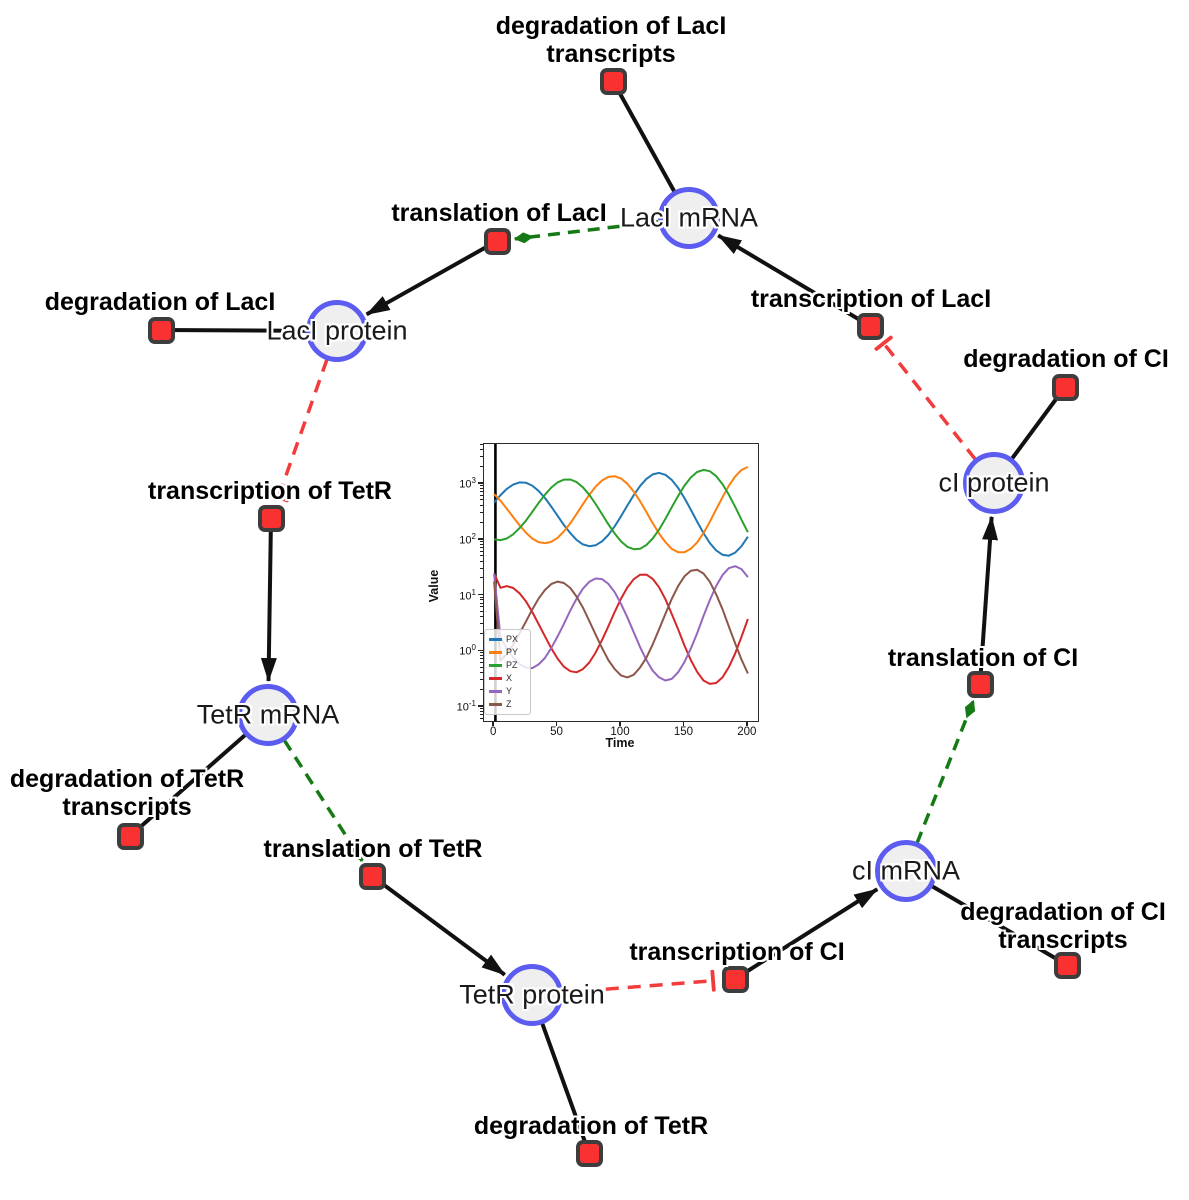 This screenshot has width=1189, height=1200. I want to click on curve-y, so click(621, 623).